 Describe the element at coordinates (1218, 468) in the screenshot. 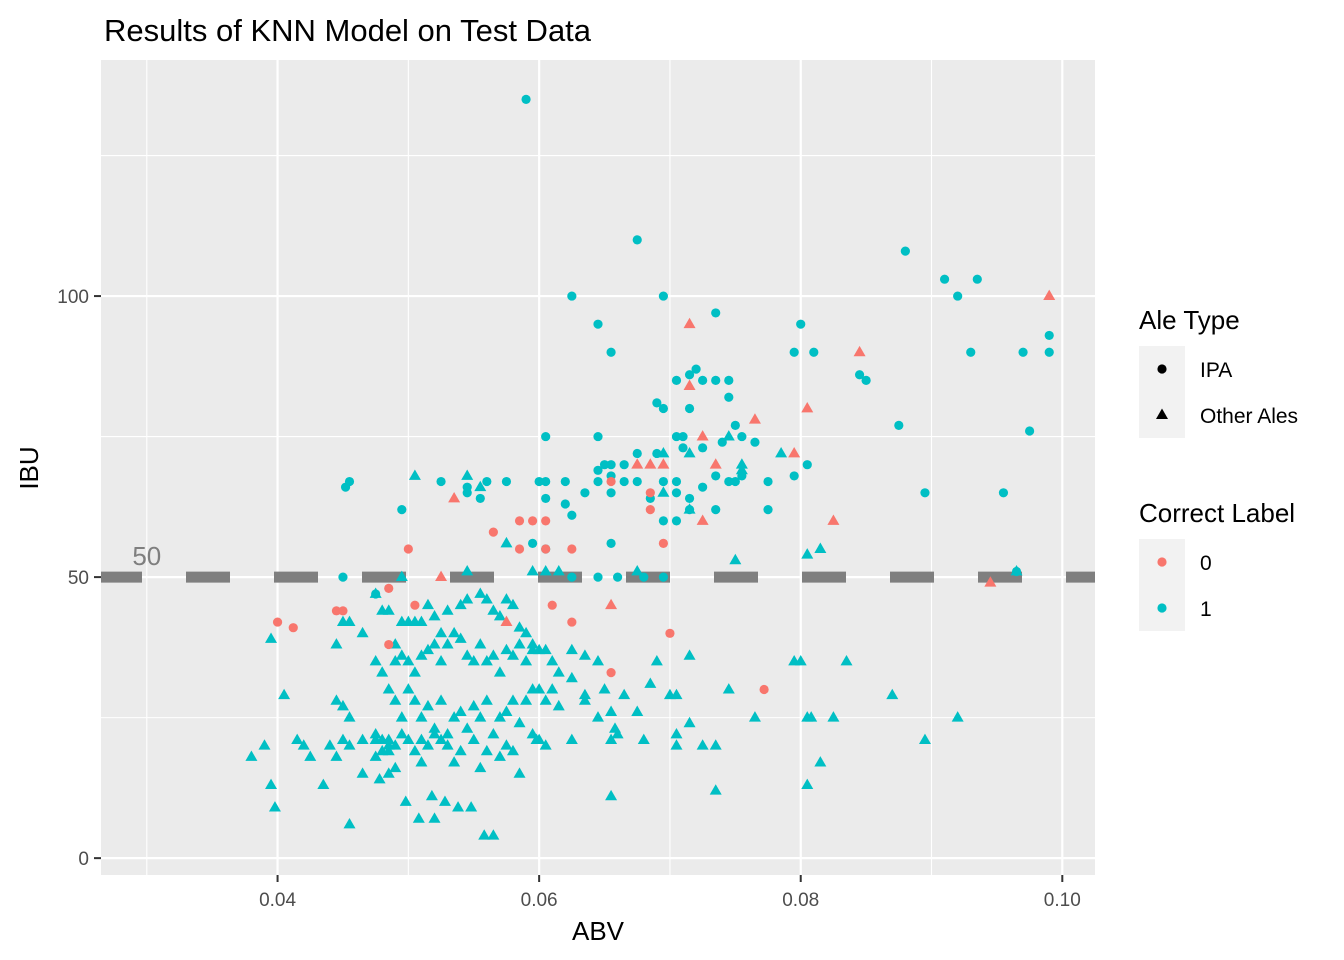

I see `legends: Ale Type IPA Other Ales Correct Label 0 1` at that location.